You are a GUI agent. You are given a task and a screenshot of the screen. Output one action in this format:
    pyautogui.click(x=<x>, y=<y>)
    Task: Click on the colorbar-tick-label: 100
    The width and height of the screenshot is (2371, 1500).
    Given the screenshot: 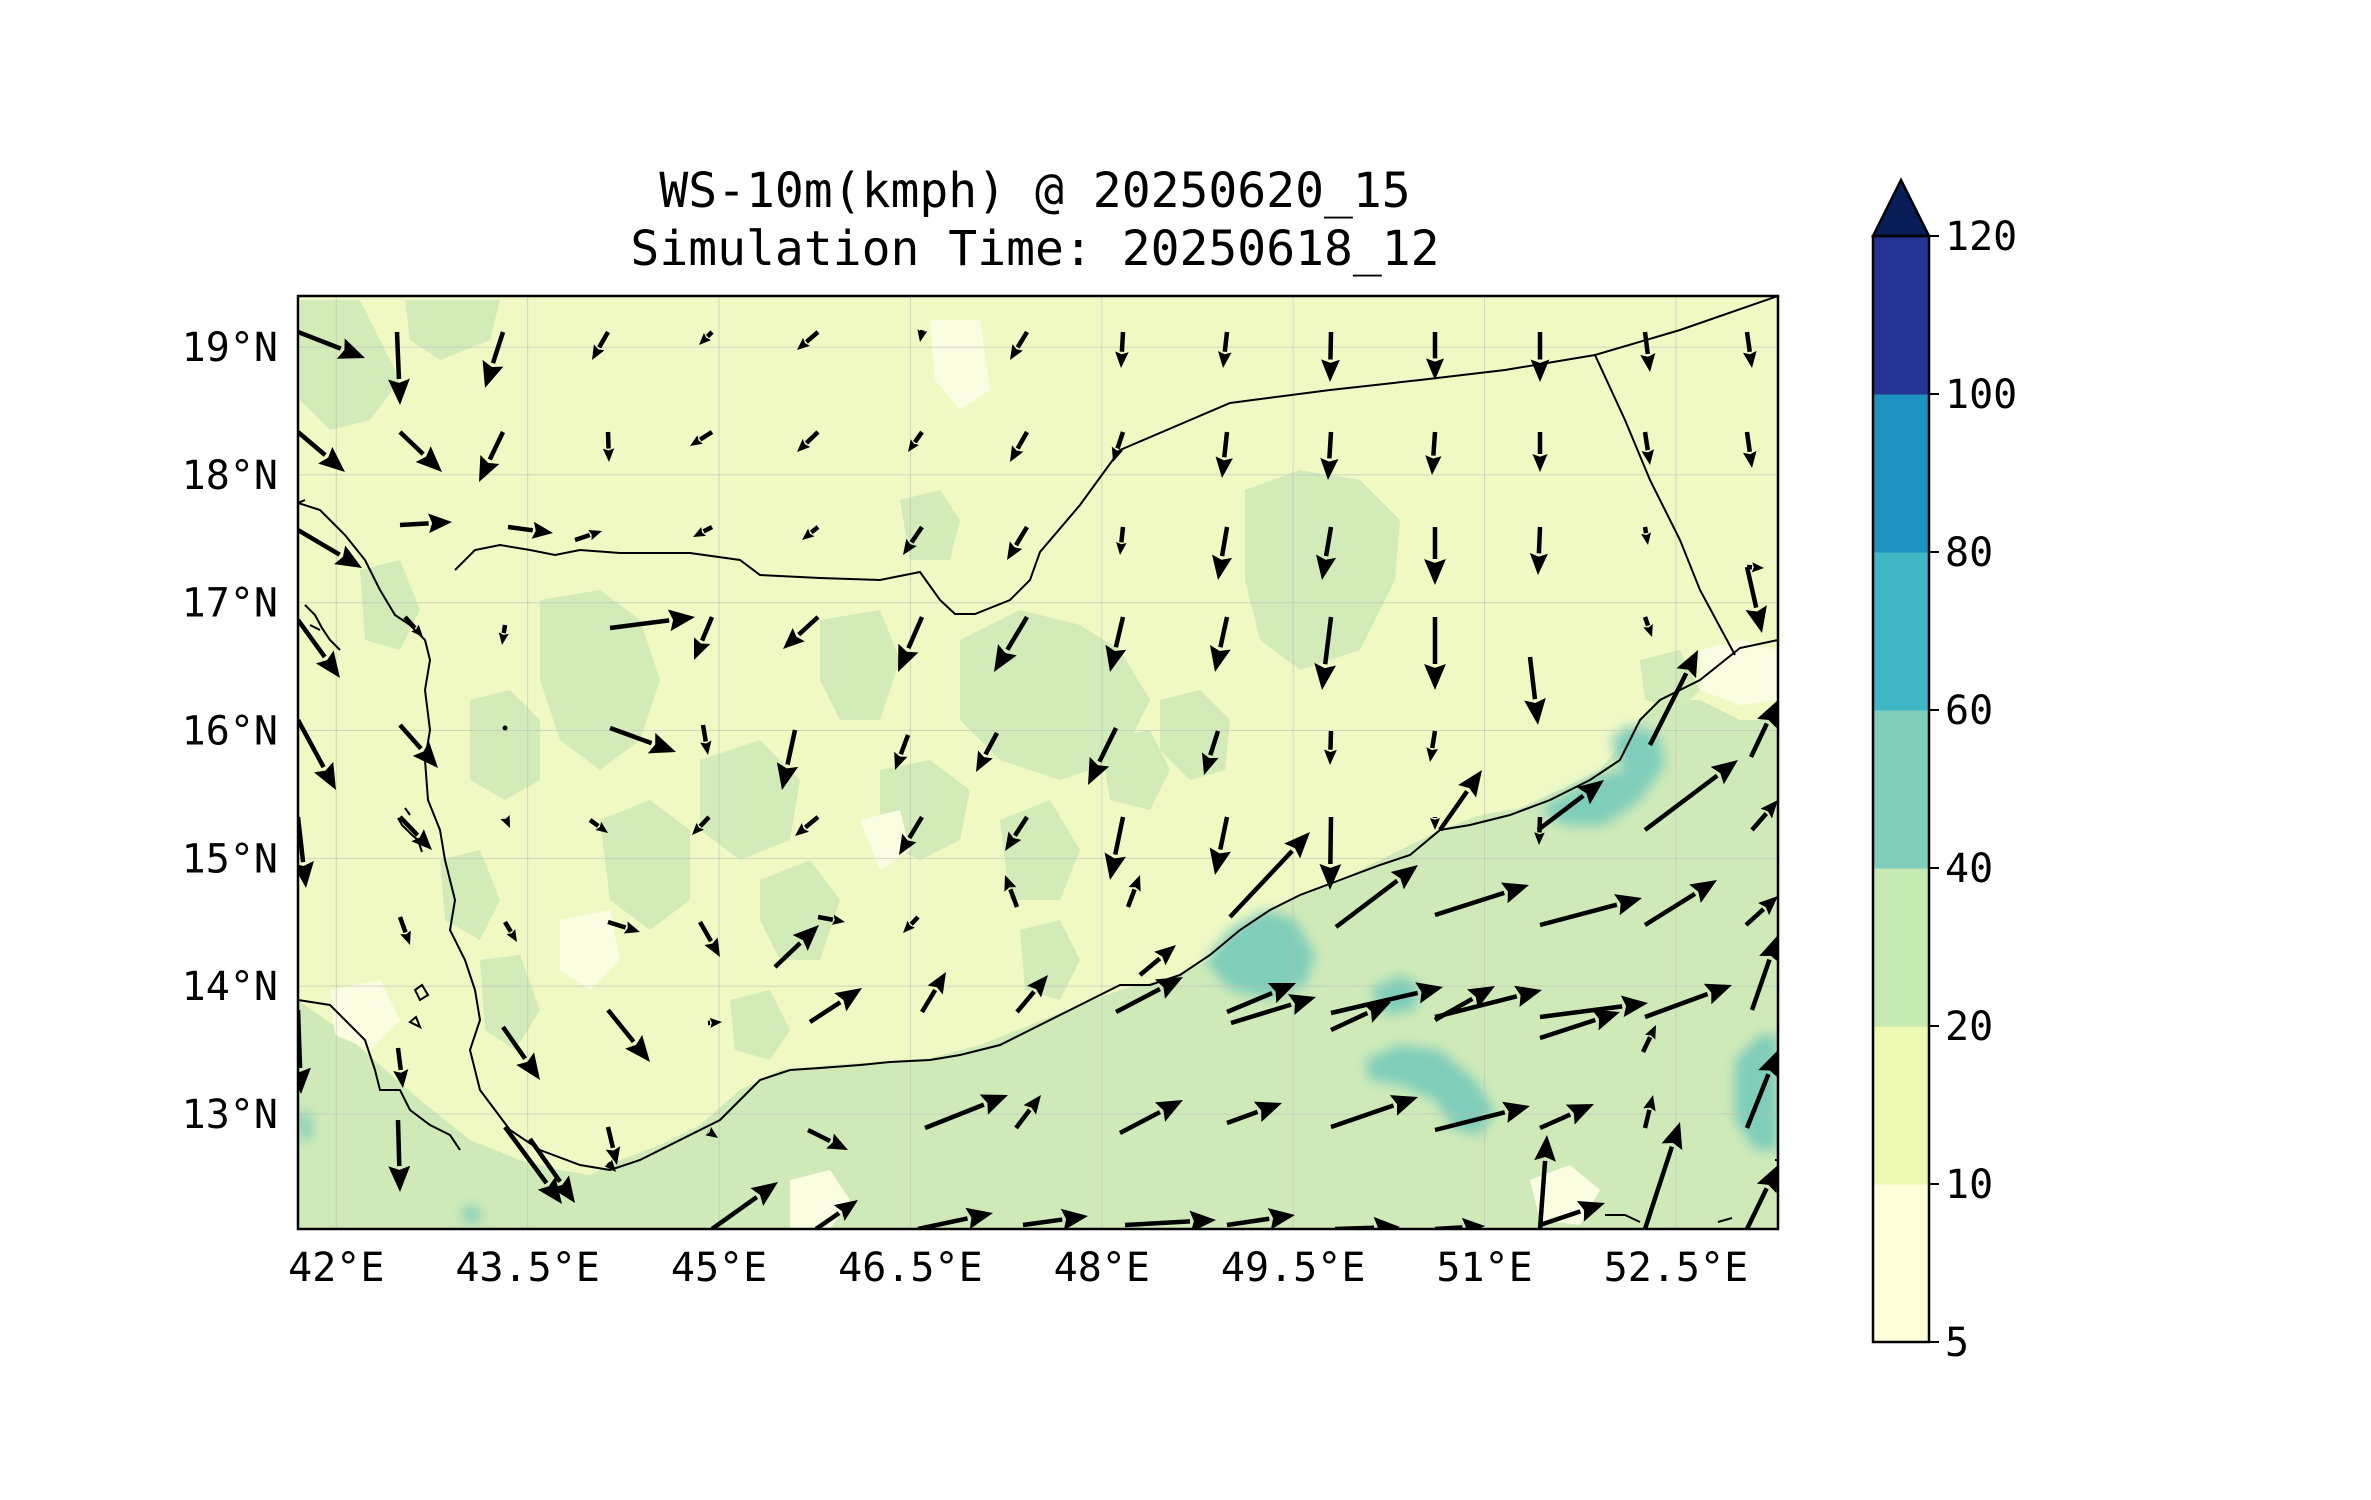 What is the action you would take?
    pyautogui.click(x=1981, y=395)
    